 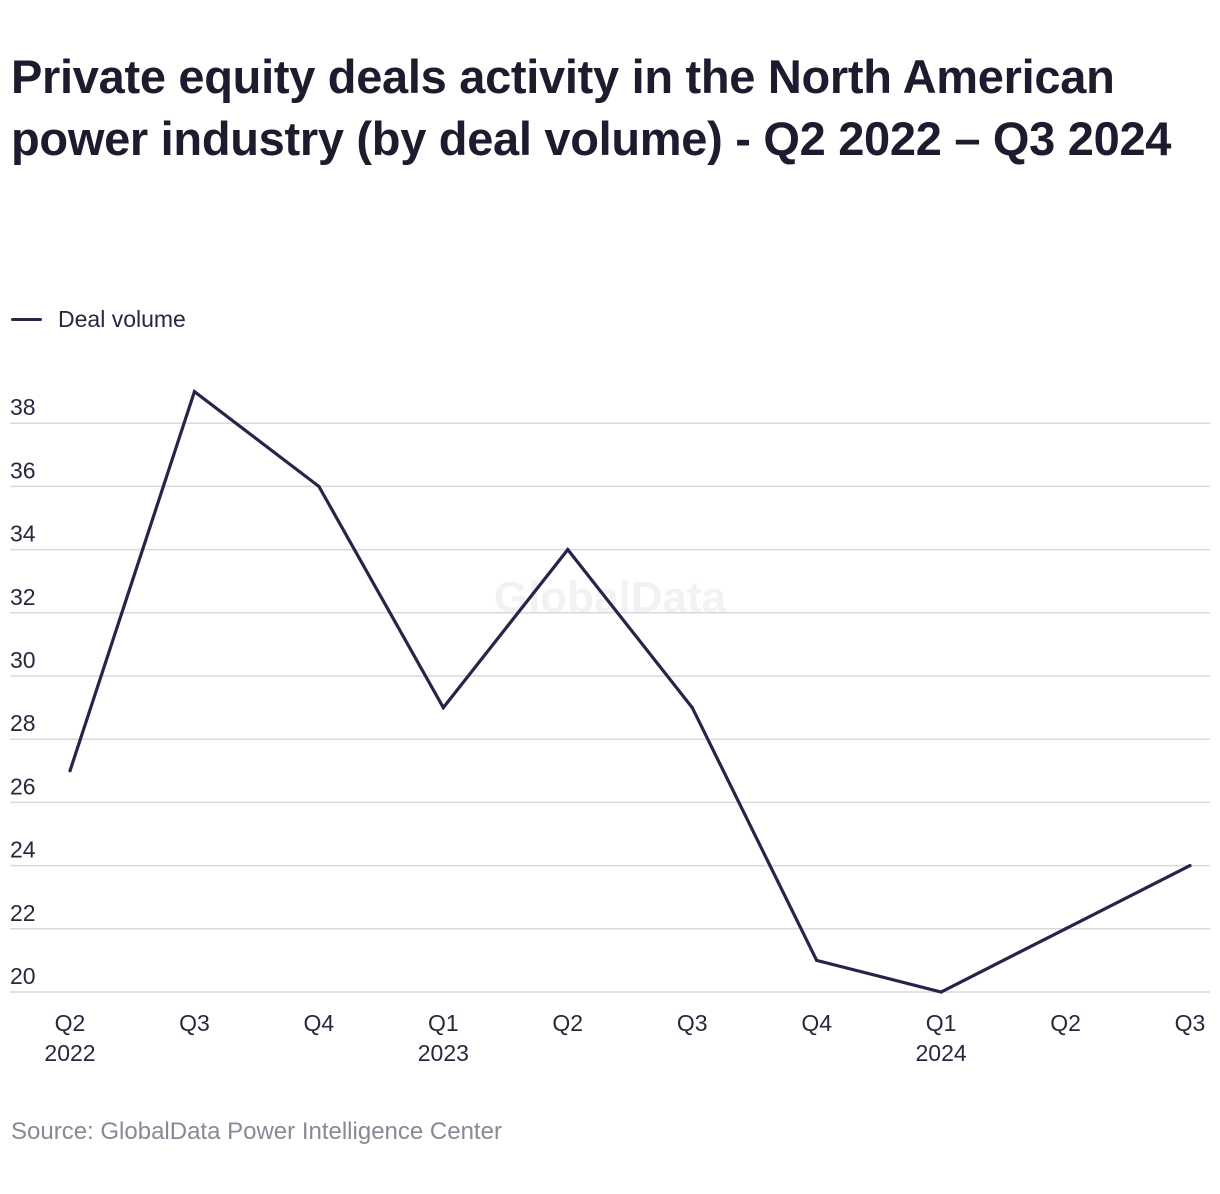 I want to click on y-tick-label: 30, so click(x=23, y=660).